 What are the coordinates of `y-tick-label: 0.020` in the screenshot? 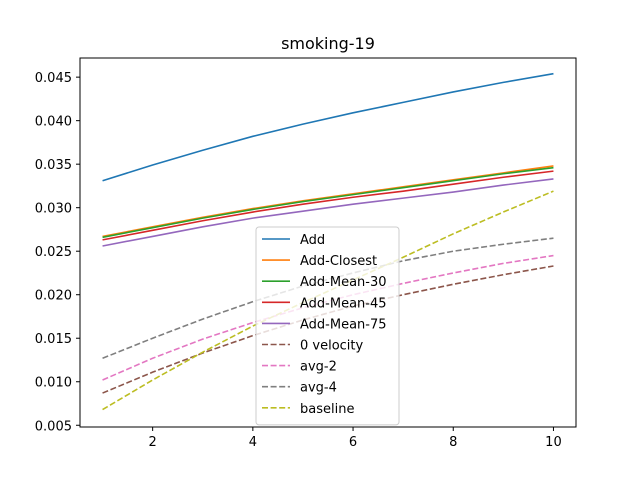 It's located at (53, 296).